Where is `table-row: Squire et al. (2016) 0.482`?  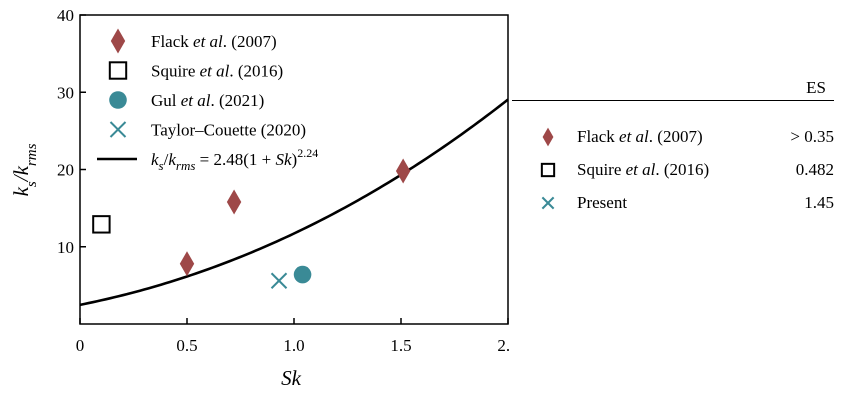 table-row: Squire et al. (2016) 0.482 is located at coordinates (673, 168).